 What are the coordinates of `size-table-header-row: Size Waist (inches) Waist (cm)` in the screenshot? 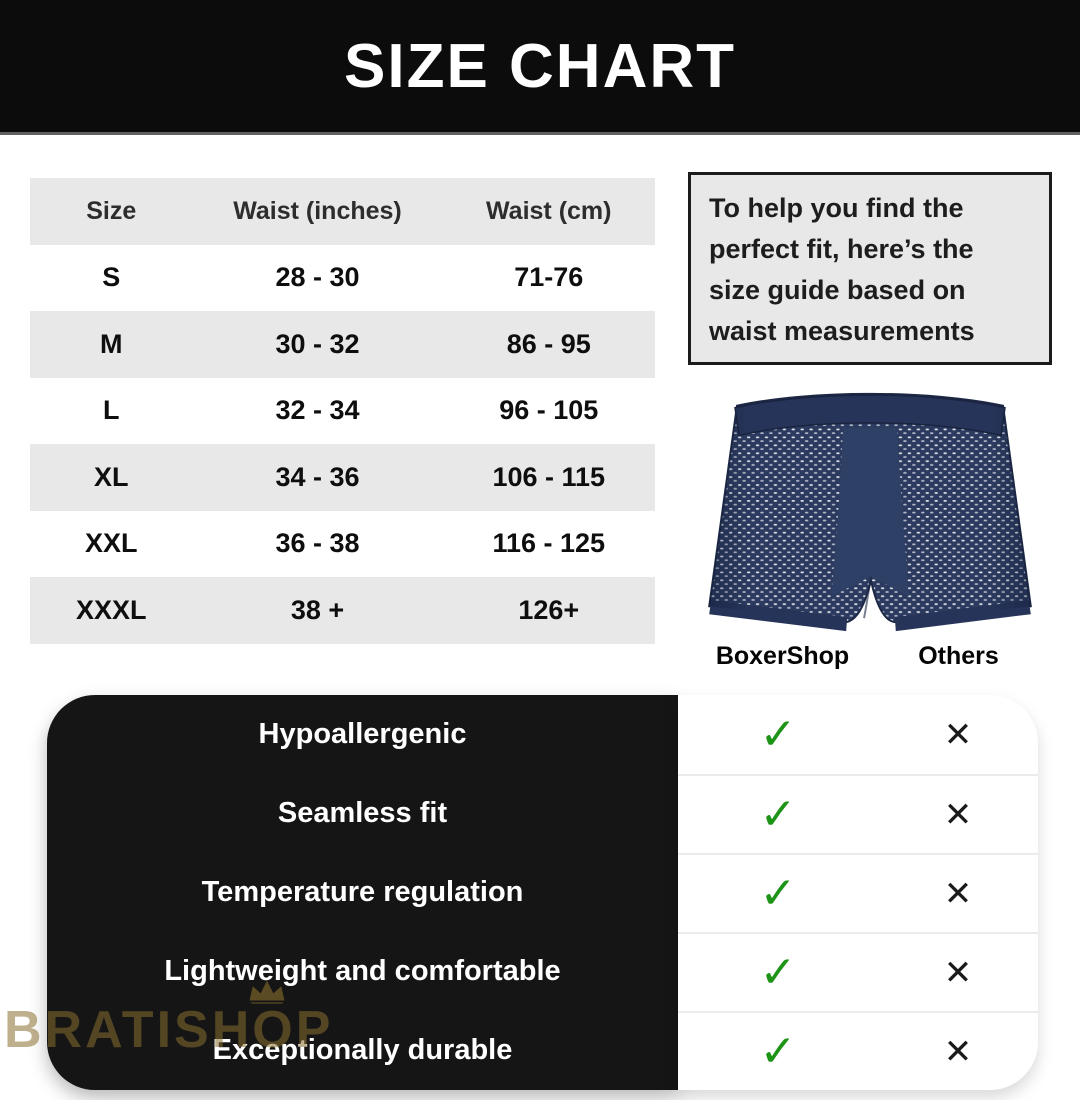 It's located at (342, 211).